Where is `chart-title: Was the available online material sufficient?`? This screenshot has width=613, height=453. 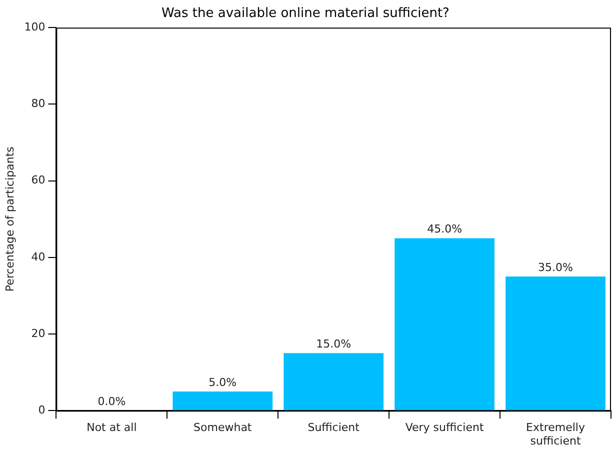
chart-title: Was the available online material sufficient? is located at coordinates (306, 14).